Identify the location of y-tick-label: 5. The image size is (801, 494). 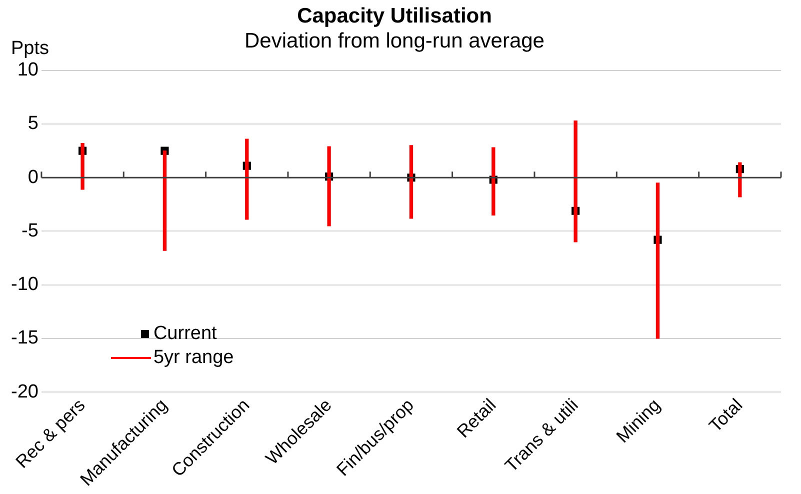
(33, 123).